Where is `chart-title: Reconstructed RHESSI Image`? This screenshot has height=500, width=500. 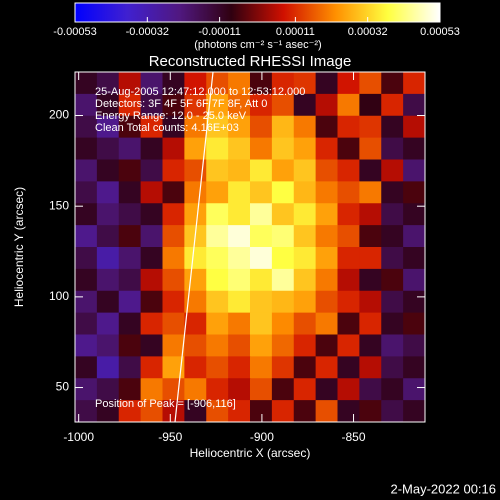 chart-title: Reconstructed RHESSI Image is located at coordinates (250, 61).